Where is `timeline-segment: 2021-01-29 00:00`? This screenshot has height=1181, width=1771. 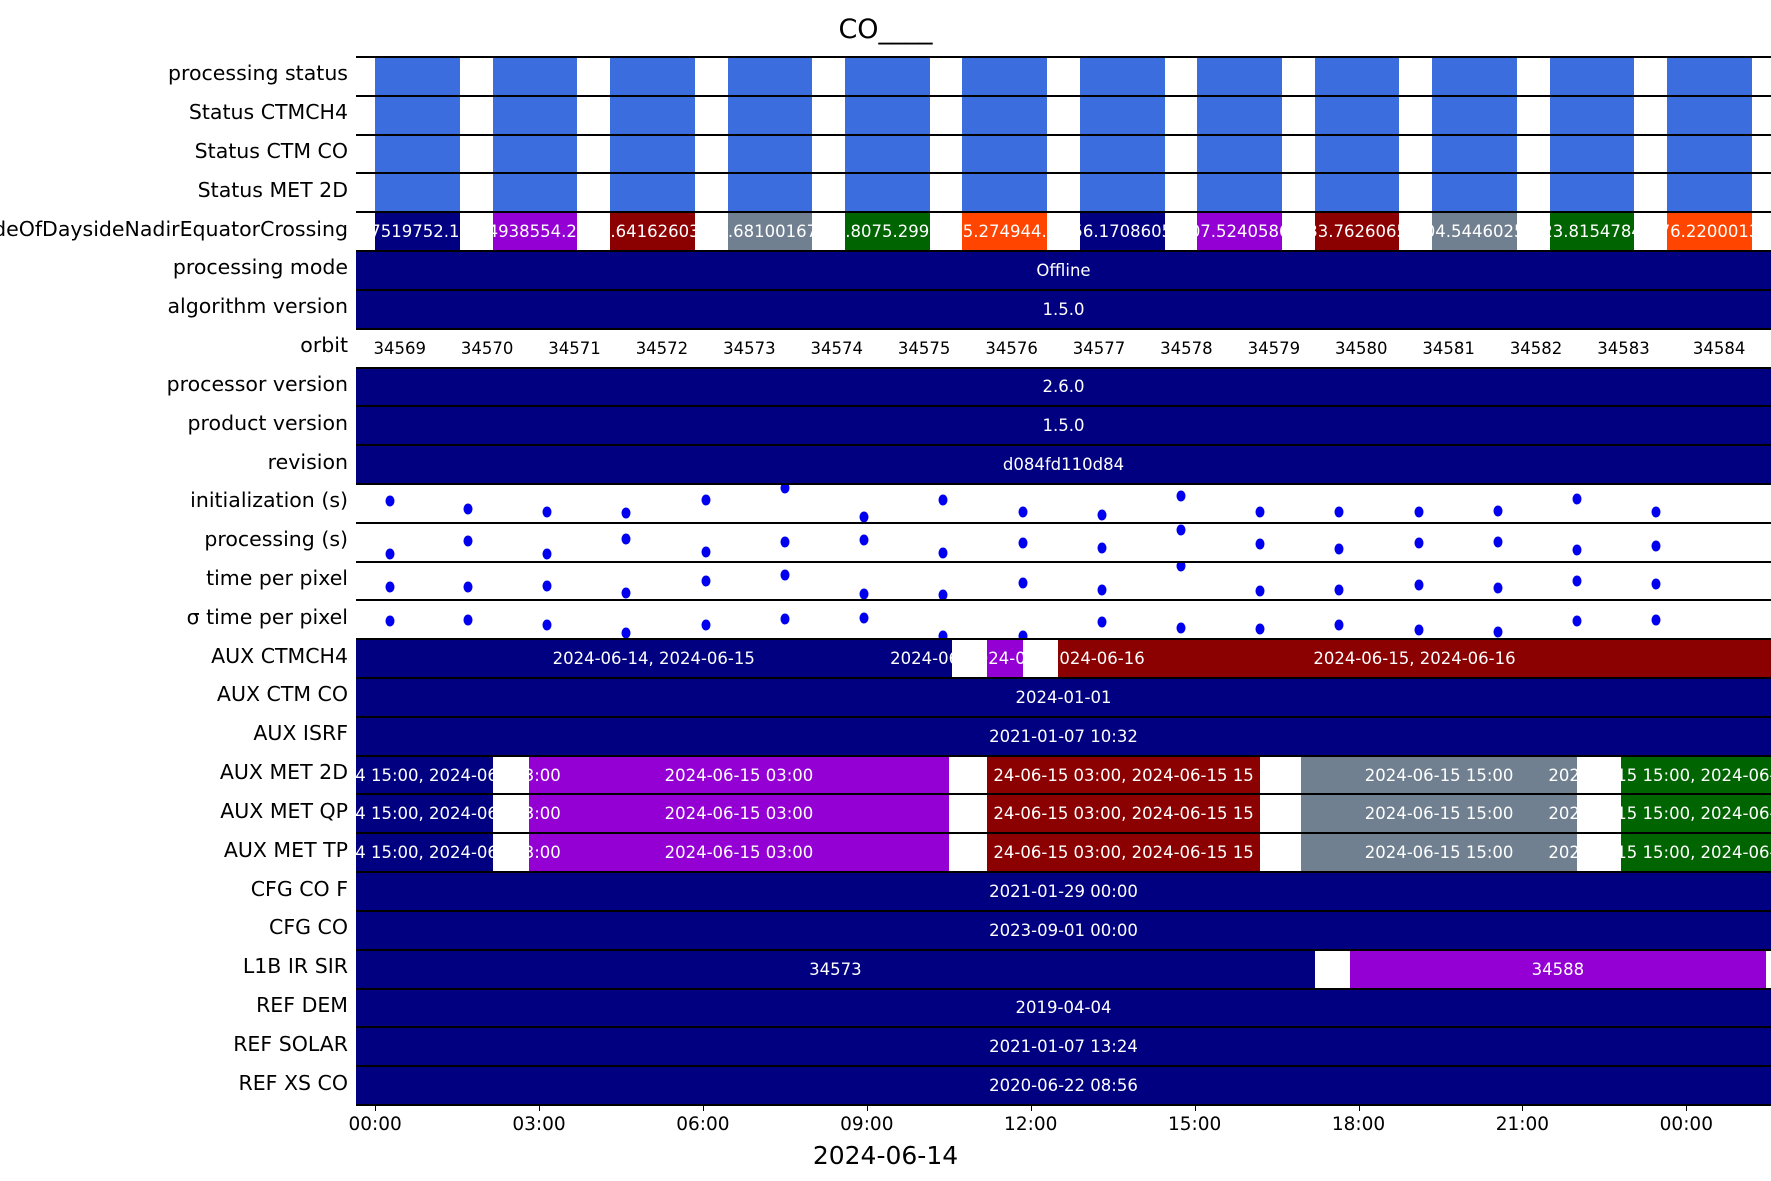 timeline-segment: 2021-01-29 00:00 is located at coordinates (1063, 891).